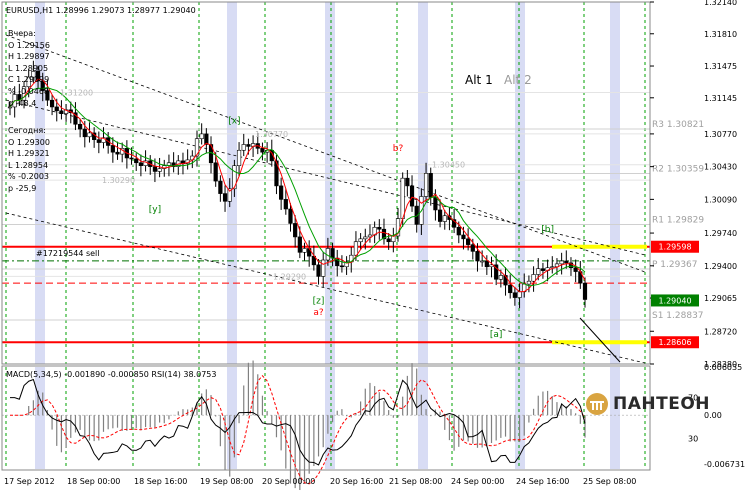  Describe the element at coordinates (678, 316) in the screenshot. I see `pivot-label-4: S1 1.28837` at that location.